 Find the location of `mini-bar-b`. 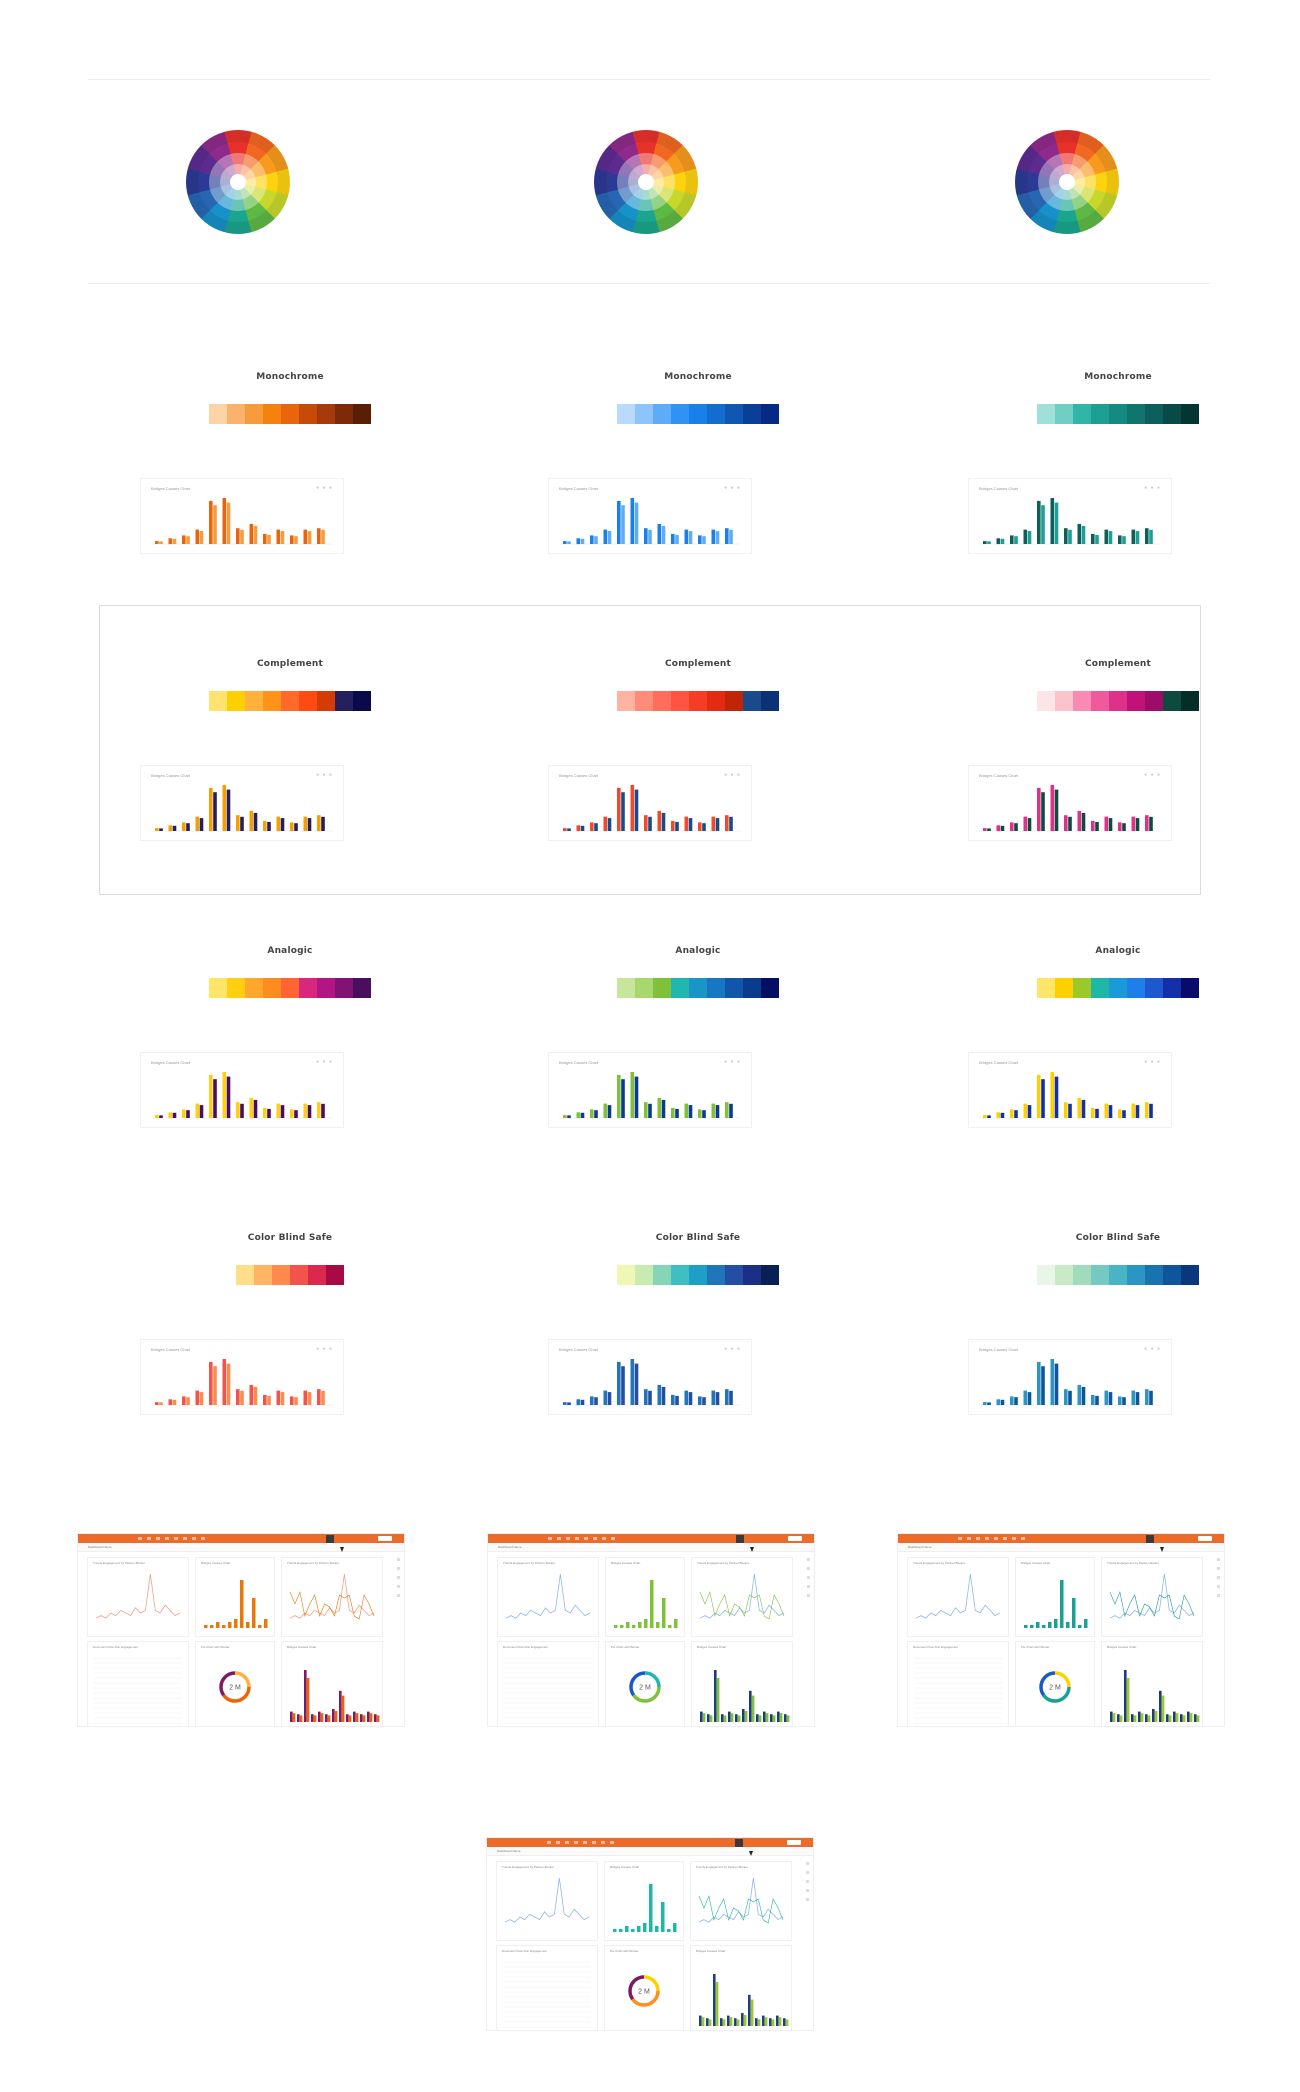

mini-bar-b is located at coordinates (188, 1401).